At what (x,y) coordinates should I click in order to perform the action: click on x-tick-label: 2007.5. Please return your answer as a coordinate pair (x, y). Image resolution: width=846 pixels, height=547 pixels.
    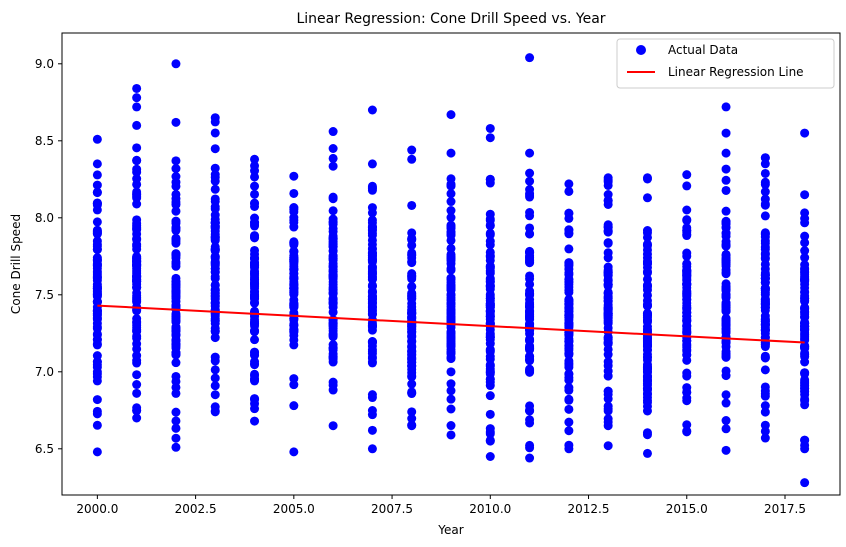
    Looking at the image, I should click on (392, 509).